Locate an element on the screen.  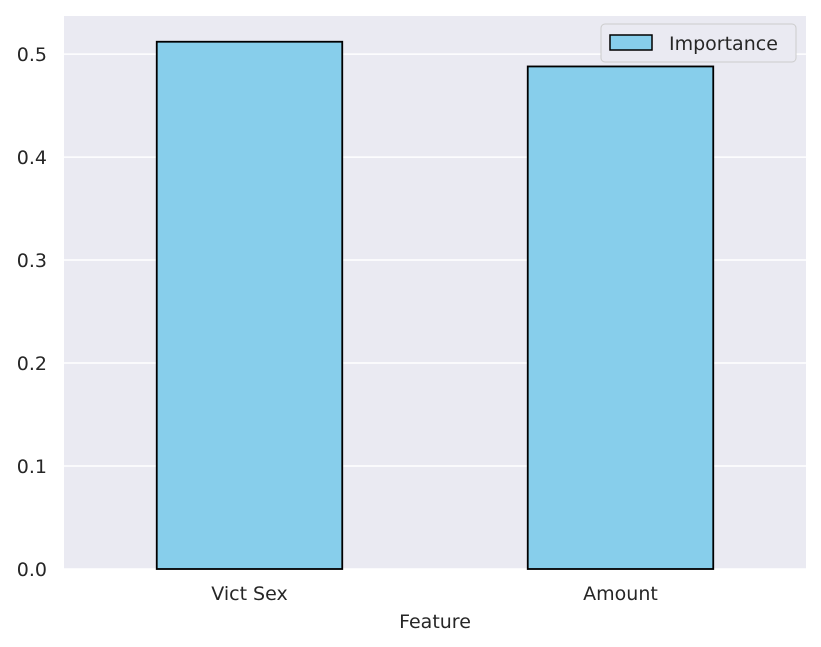
y-axis-ticks: 0.0 0.1 0.2 0.3 0.4 0.5 is located at coordinates (32, 312).